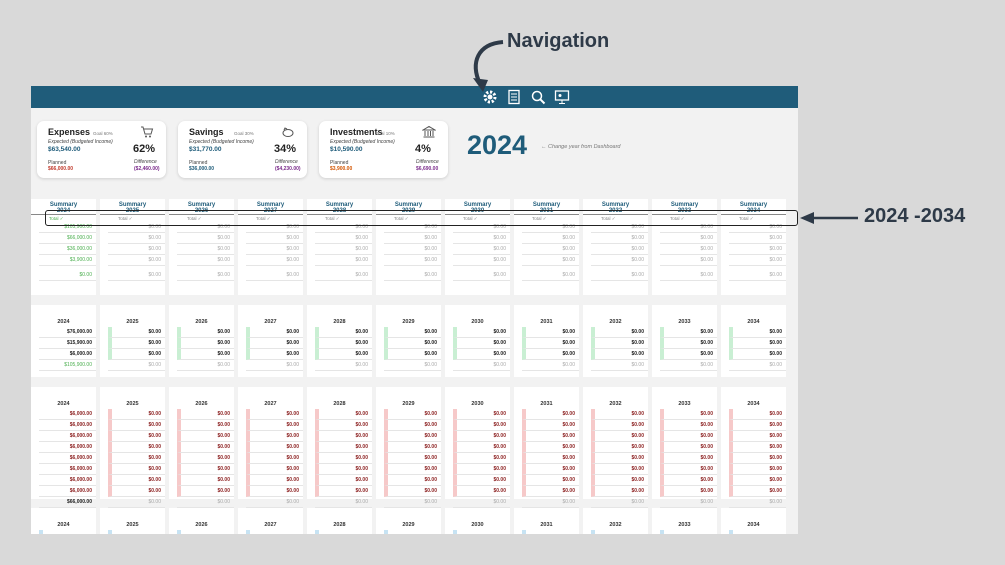 The height and width of the screenshot is (565, 1005). I want to click on value-cell: $66,000.00, so click(67, 238).